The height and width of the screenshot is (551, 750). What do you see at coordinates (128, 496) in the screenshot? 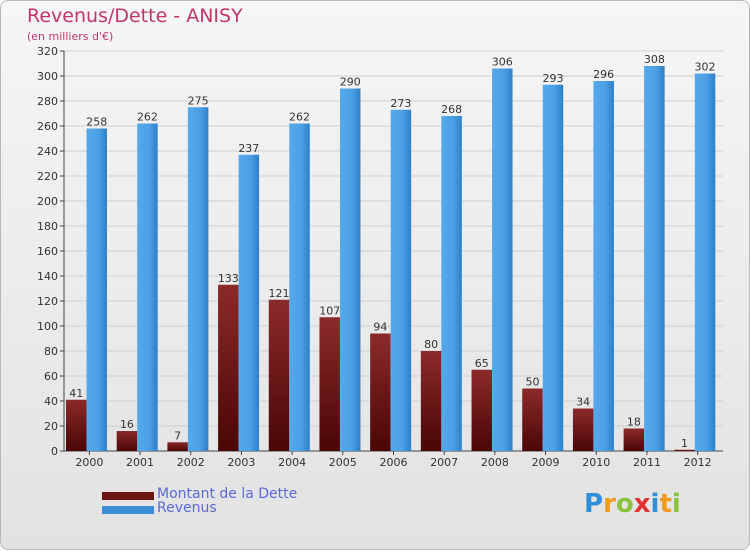
I see `legend-swatch-dette` at bounding box center [128, 496].